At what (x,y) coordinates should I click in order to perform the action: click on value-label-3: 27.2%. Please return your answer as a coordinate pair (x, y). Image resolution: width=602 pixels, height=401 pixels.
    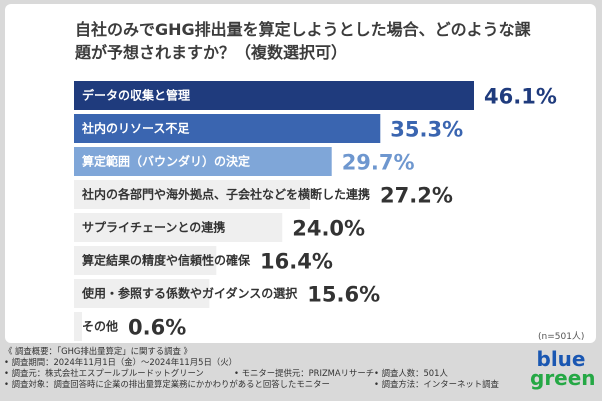
    Looking at the image, I should click on (416, 196).